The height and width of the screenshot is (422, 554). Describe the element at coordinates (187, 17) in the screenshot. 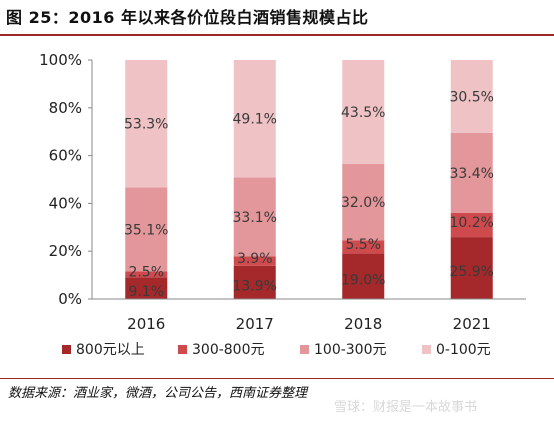

I see `figure-title: 图 25：2016 年以来各价位段白酒销售规模占比` at that location.